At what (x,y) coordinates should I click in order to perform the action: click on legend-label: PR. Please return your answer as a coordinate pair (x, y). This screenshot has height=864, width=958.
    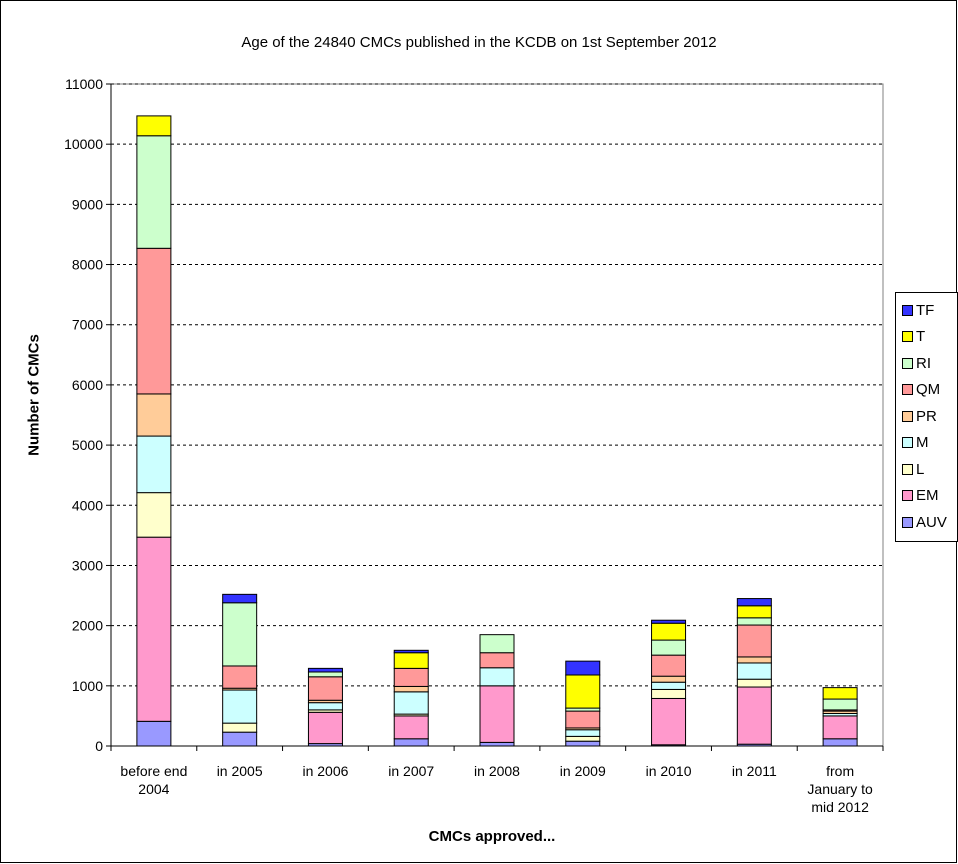
    Looking at the image, I should click on (926, 416).